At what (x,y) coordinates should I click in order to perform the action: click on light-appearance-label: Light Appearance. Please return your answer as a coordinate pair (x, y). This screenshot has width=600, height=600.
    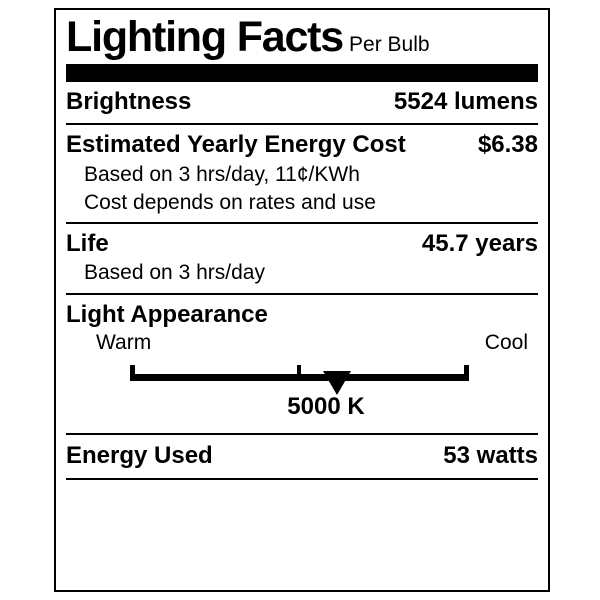
    Looking at the image, I should click on (167, 314).